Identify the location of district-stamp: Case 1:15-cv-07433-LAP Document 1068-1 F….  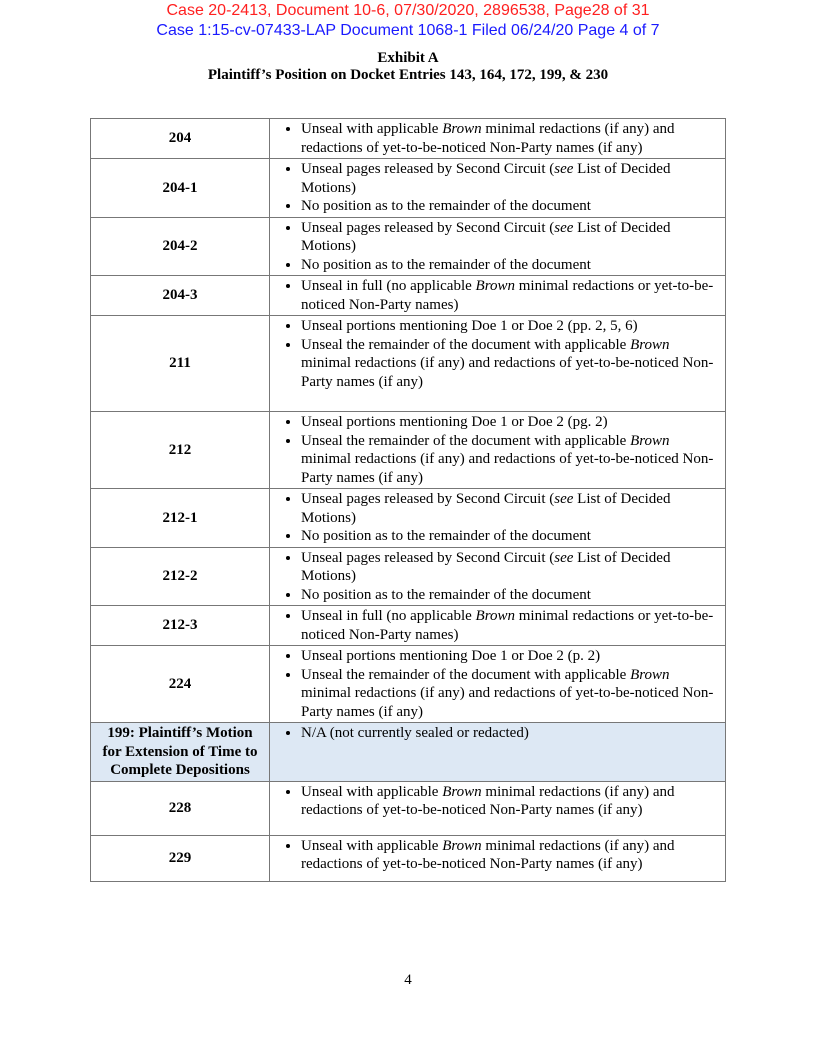
(408, 30).